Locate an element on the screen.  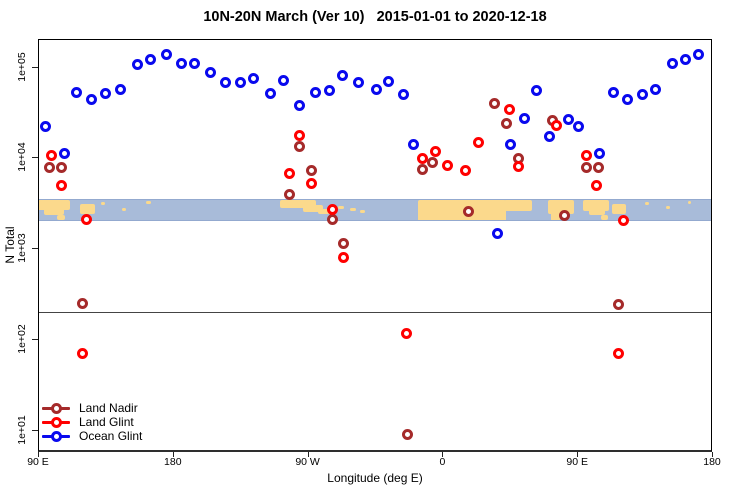
y-tick-label: 1e+05 is located at coordinates (22, 66).